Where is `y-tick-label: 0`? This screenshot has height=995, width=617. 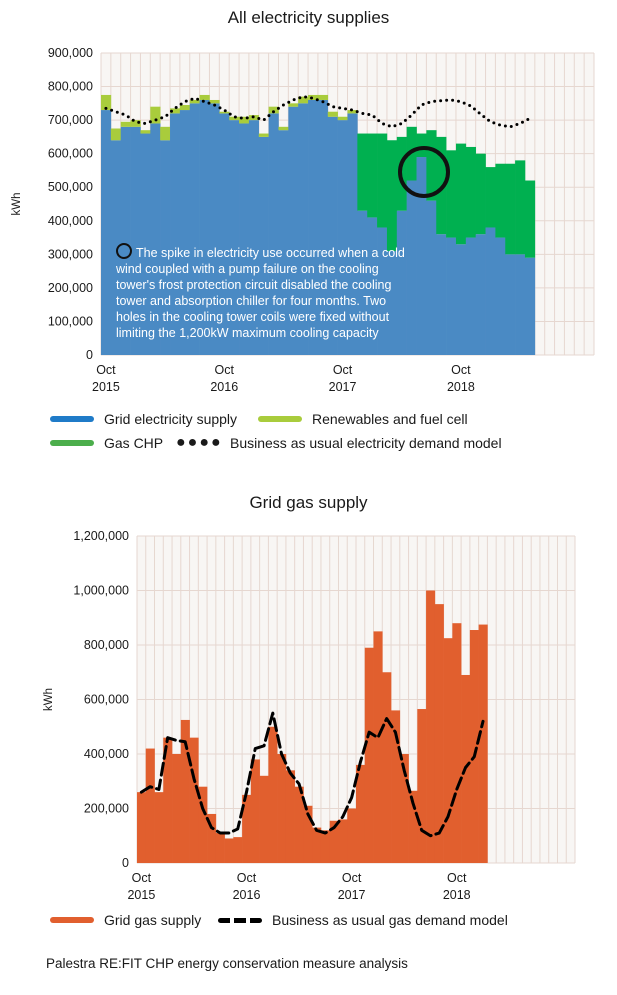
y-tick-label: 0 is located at coordinates (89, 355).